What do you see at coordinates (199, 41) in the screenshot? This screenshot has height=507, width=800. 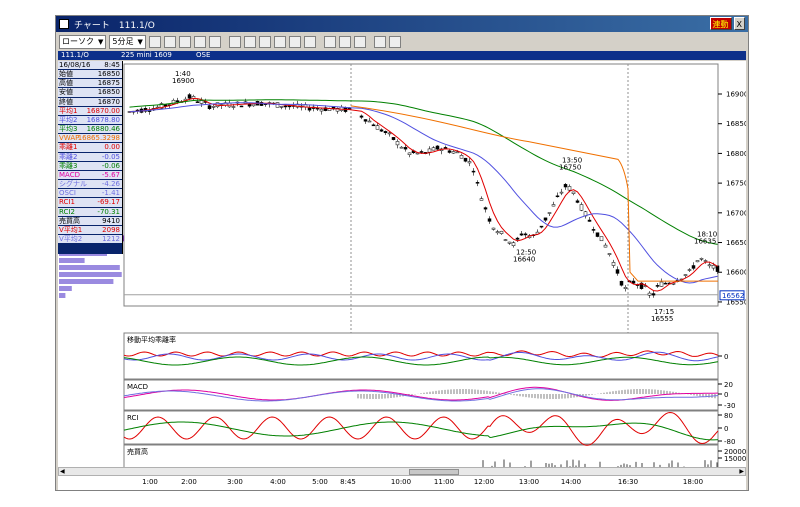 I see `point-tool-icon` at bounding box center [199, 41].